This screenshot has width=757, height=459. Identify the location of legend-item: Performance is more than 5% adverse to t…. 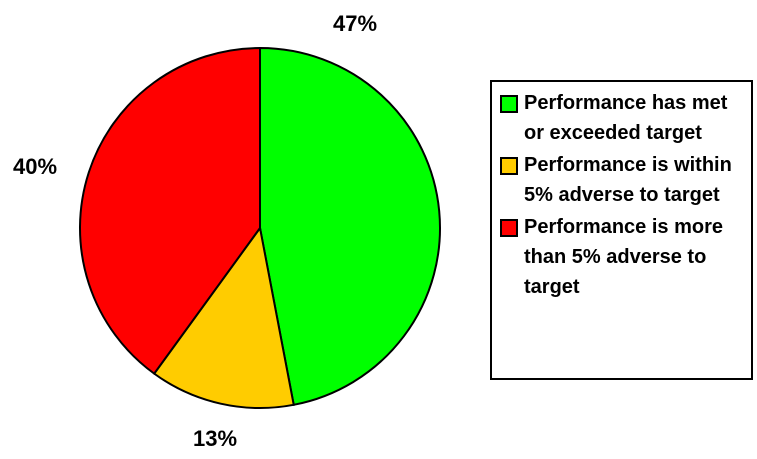
(625, 257).